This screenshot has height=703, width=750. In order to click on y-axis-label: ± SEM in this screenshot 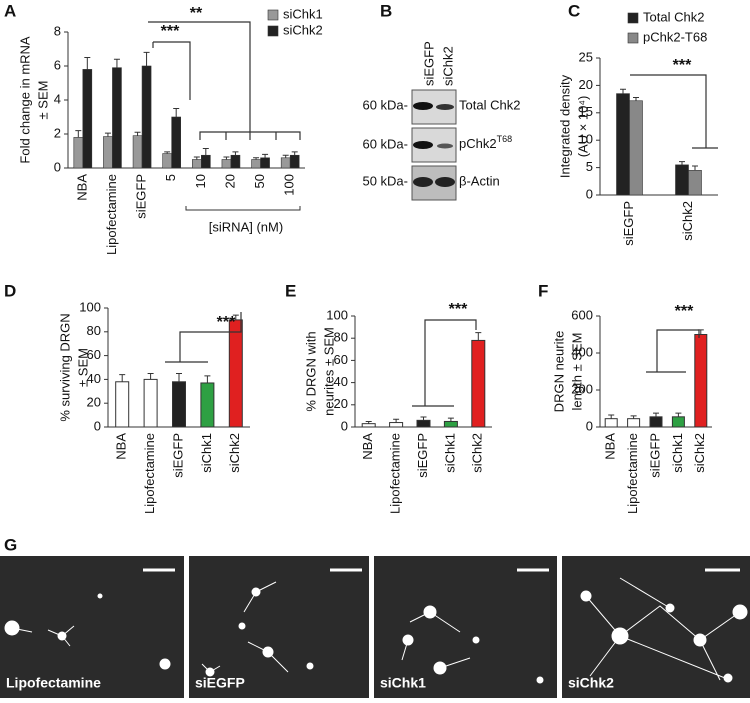, I will do `click(42, 100)`.